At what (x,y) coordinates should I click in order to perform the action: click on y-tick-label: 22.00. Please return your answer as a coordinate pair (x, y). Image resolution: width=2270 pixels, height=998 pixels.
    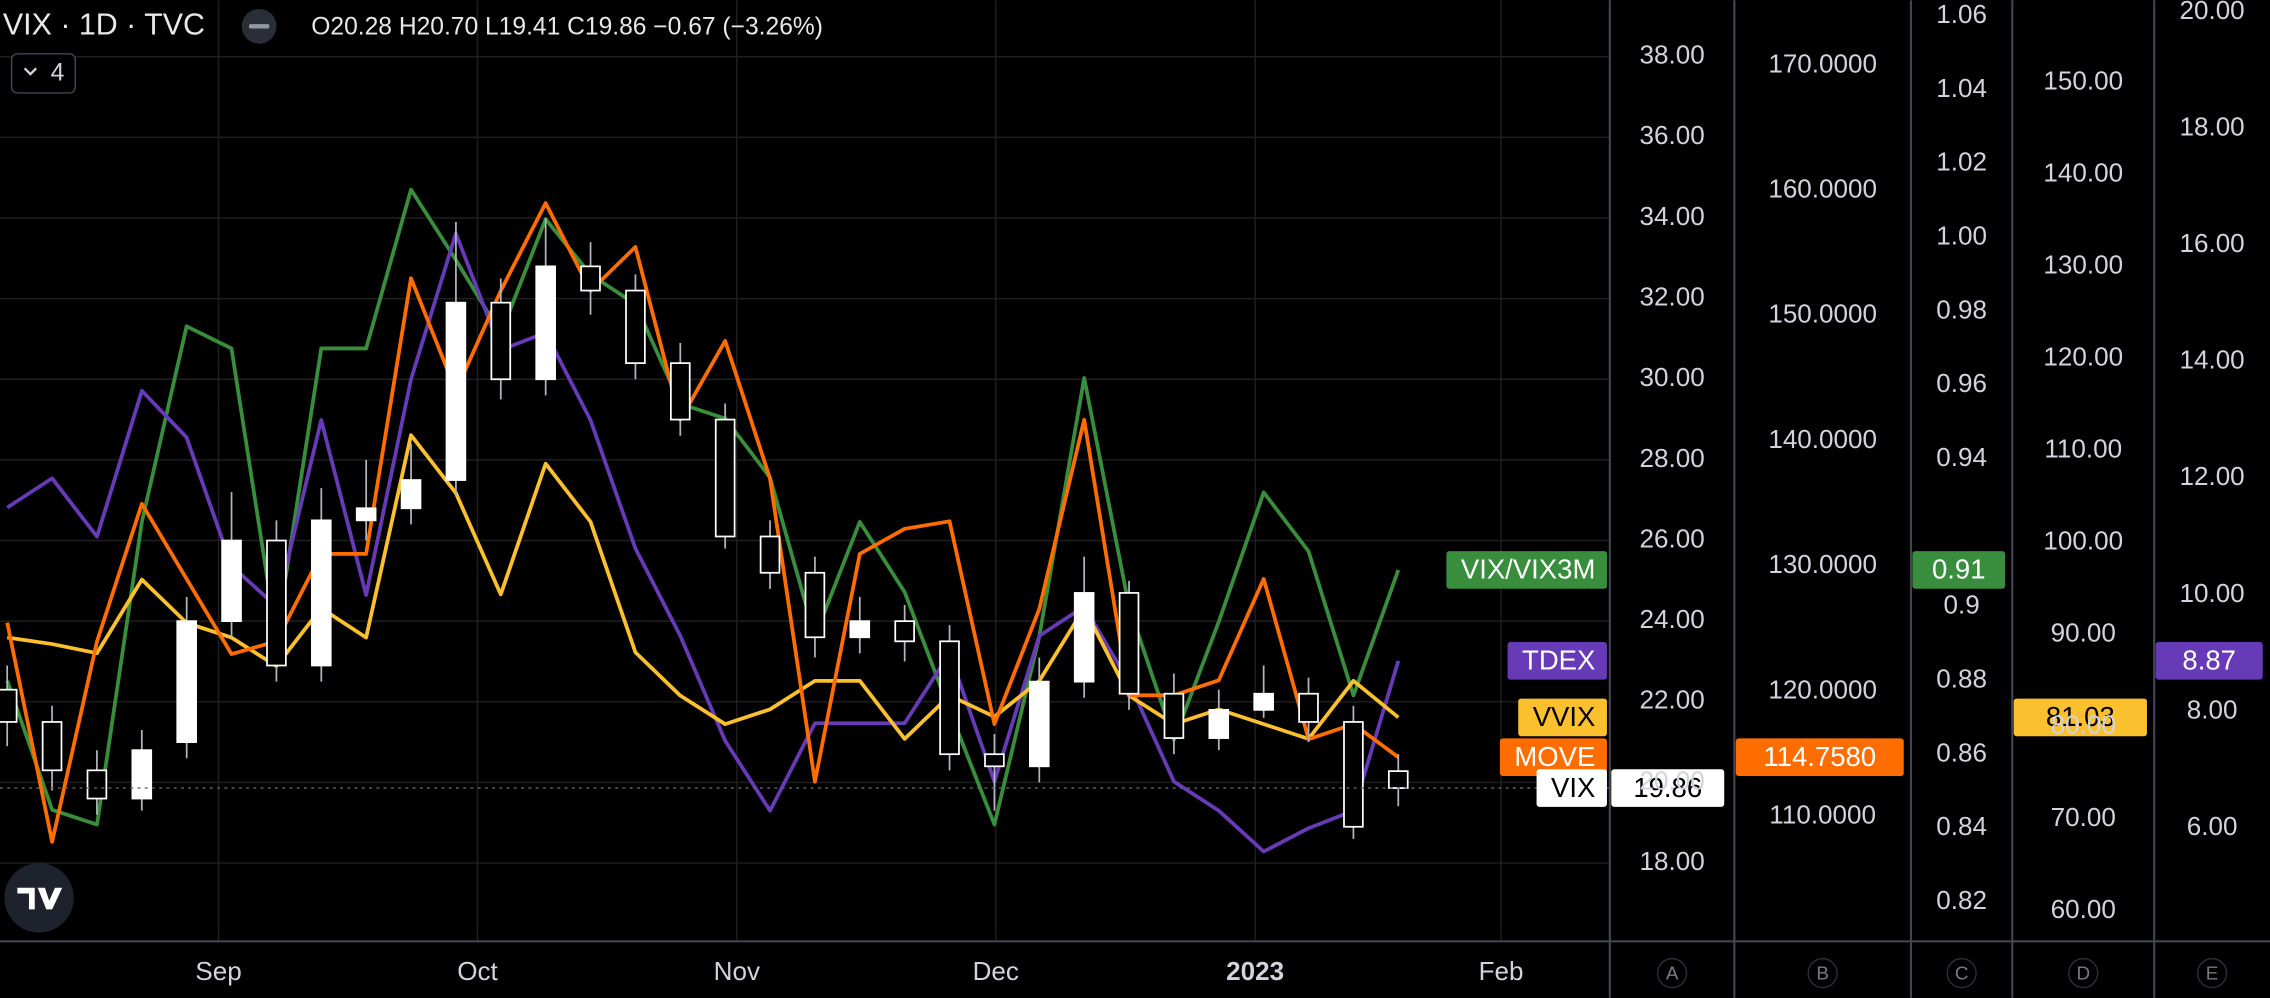
    Looking at the image, I should click on (1672, 700).